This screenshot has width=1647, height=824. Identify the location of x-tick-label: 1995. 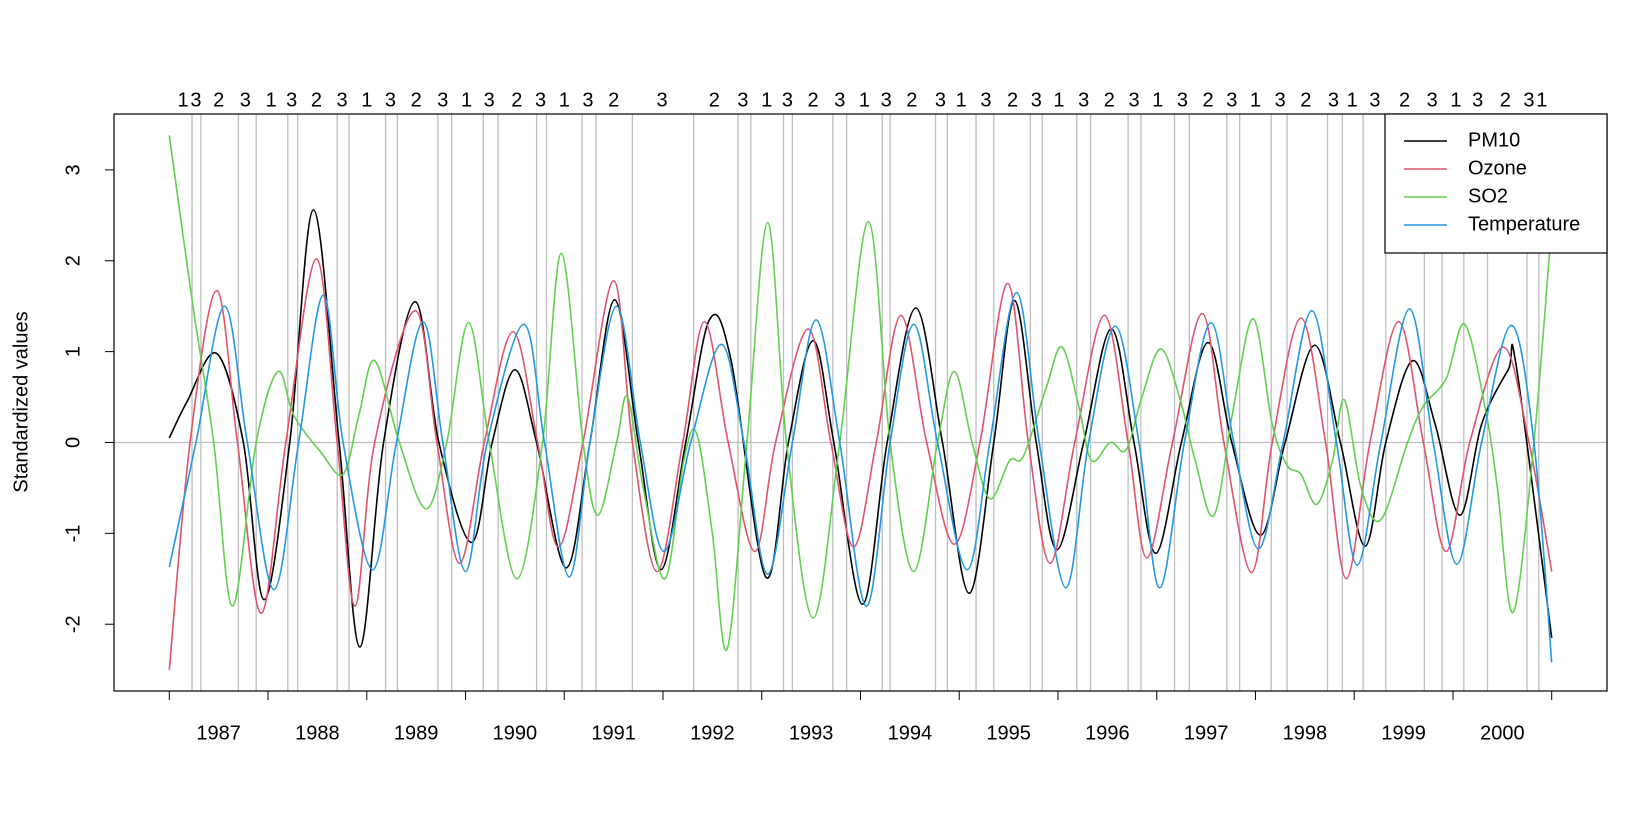
(1008, 733).